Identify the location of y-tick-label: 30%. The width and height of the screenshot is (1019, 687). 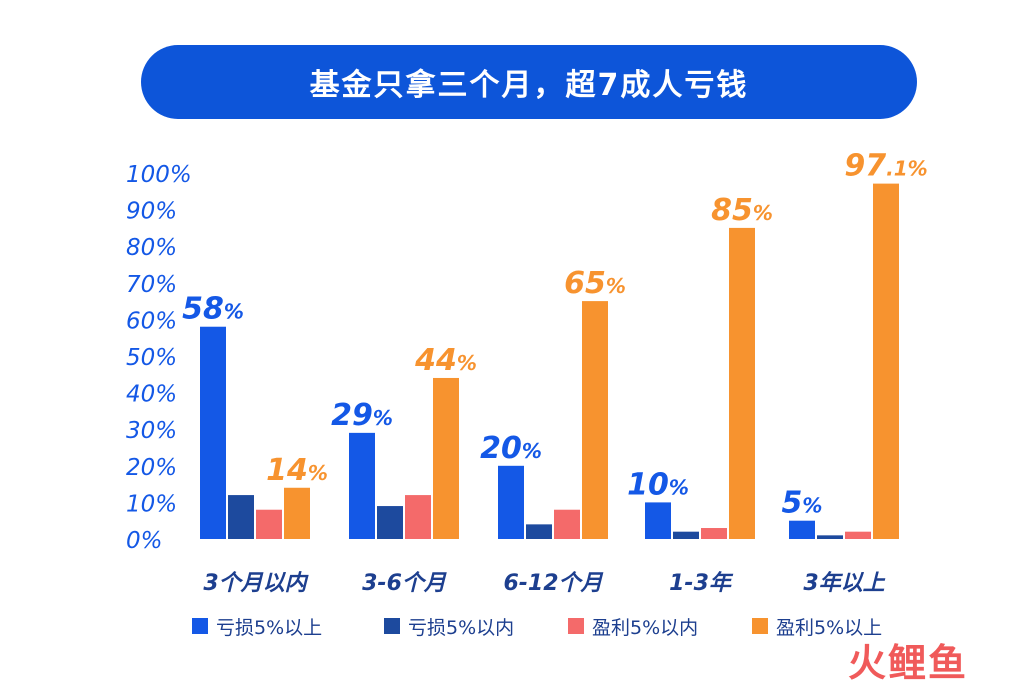
(151, 431).